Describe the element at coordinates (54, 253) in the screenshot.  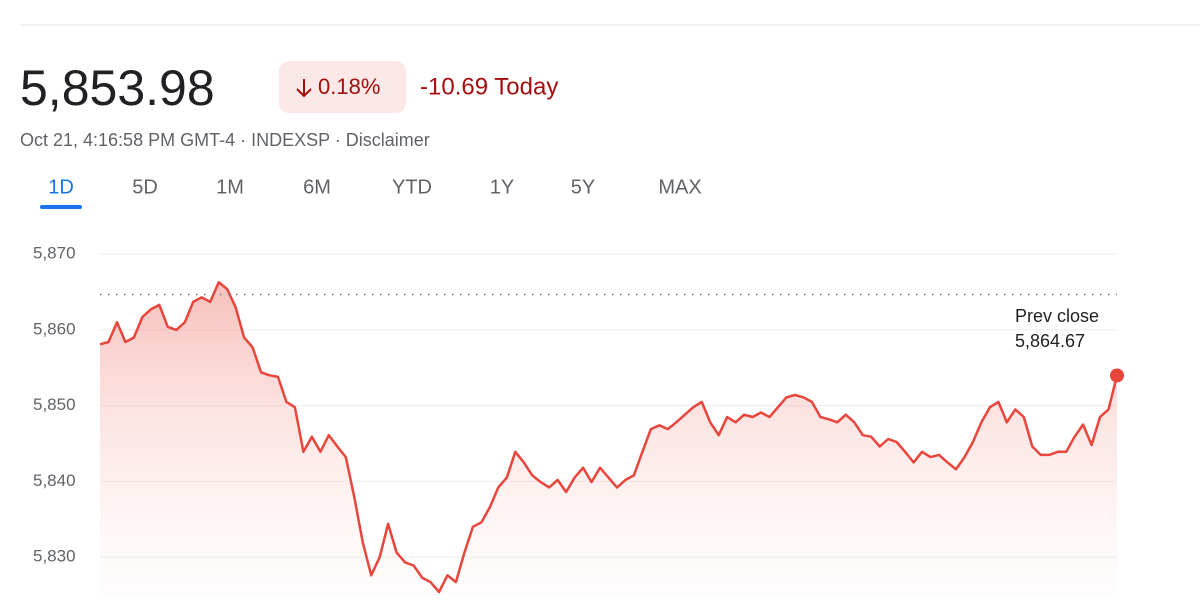
I see `y-tick-label: 5,870` at that location.